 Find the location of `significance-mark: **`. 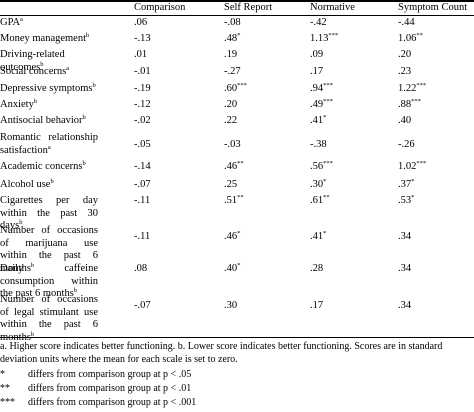

significance-mark: ** is located at coordinates (5, 388).